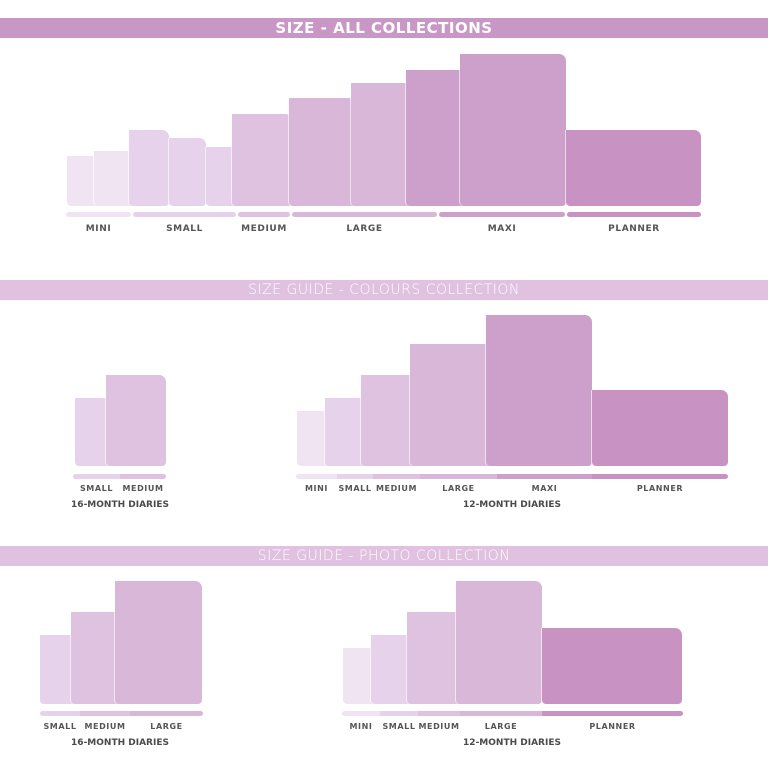  Describe the element at coordinates (384, 556) in the screenshot. I see `header-photo-collection: SIZE GUIDE - PHOTO COLLECTION` at that location.